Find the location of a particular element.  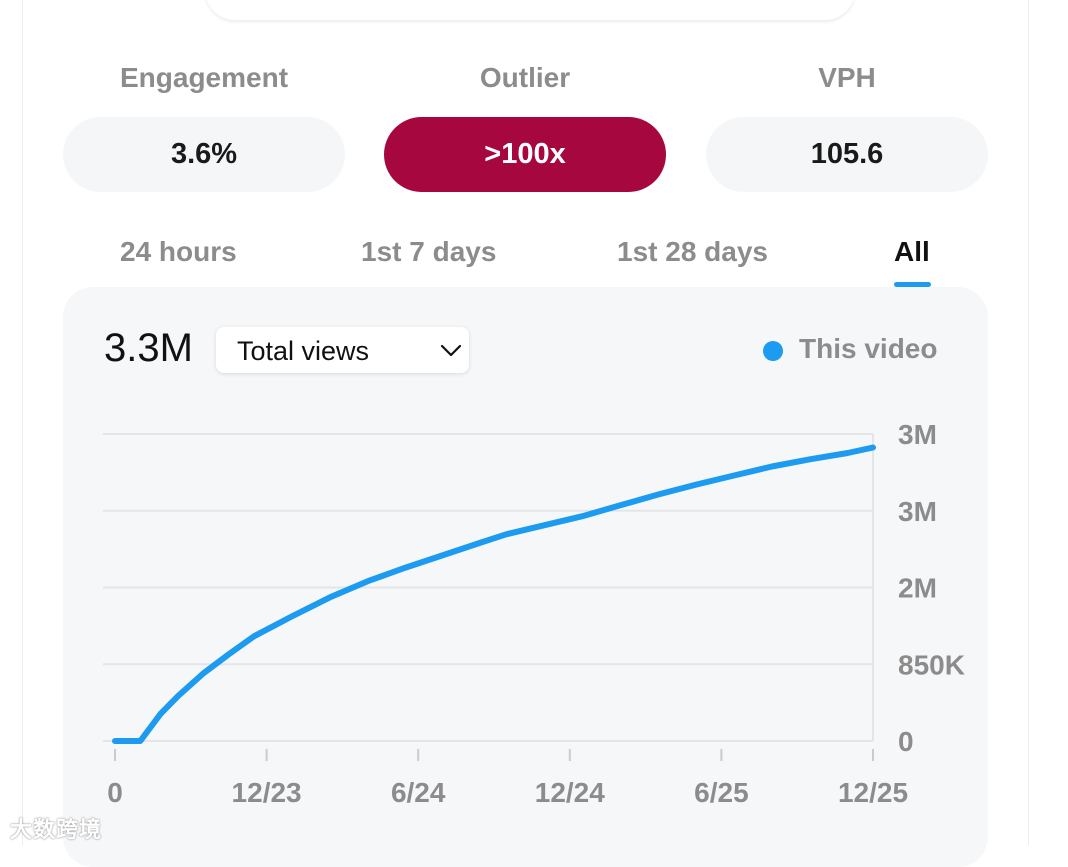

tab-1st-7-days: 1st 7 days is located at coordinates (429, 251).